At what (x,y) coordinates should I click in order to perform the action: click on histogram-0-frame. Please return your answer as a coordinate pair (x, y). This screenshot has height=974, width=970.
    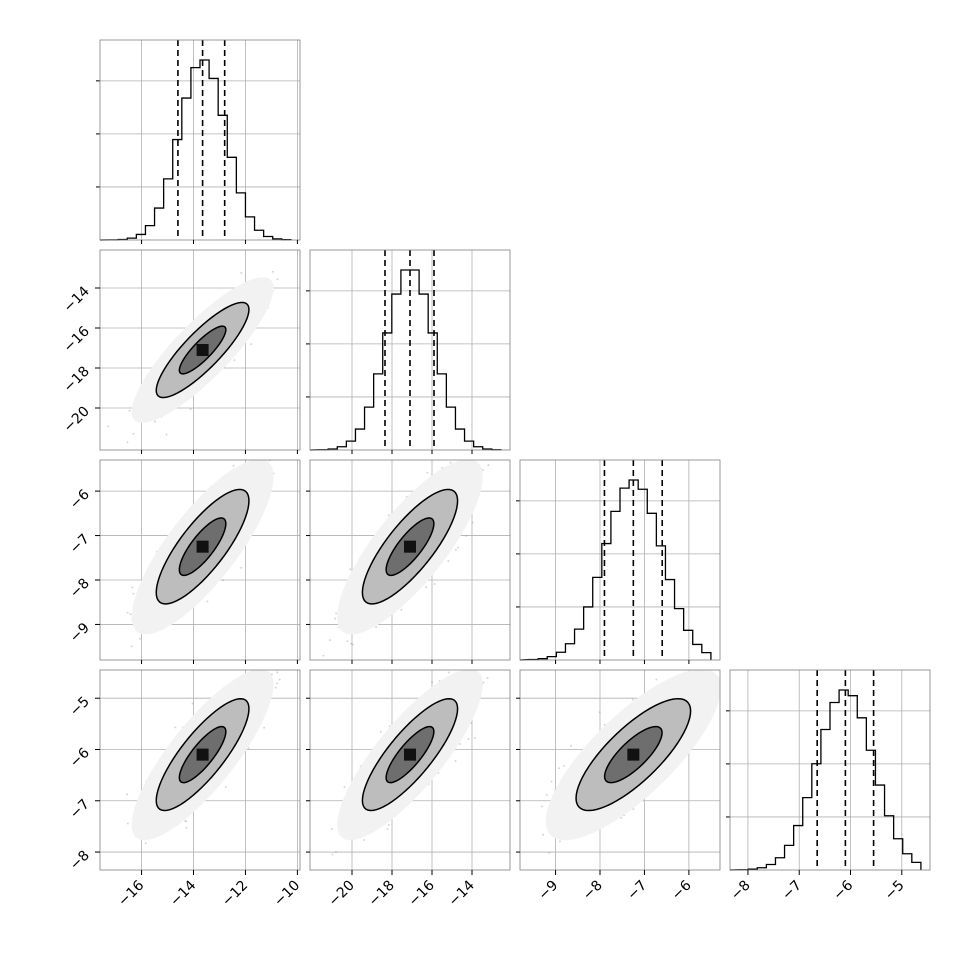
    Looking at the image, I should click on (200, 140).